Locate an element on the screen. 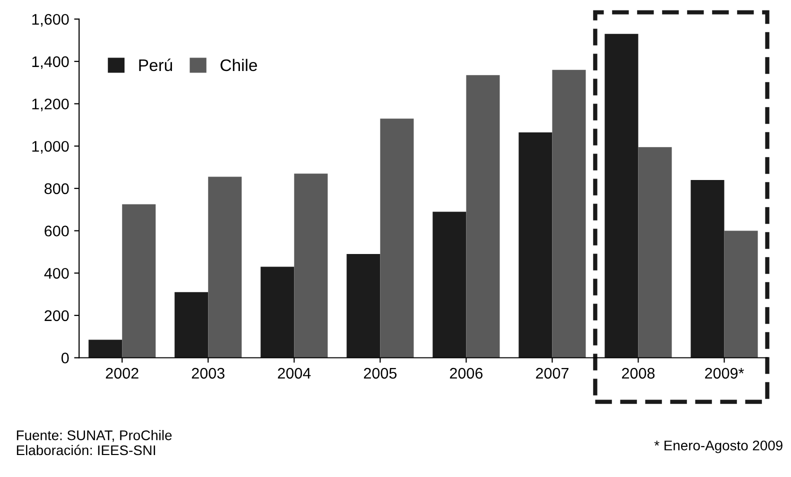  legend-label: Chile is located at coordinates (238, 65).